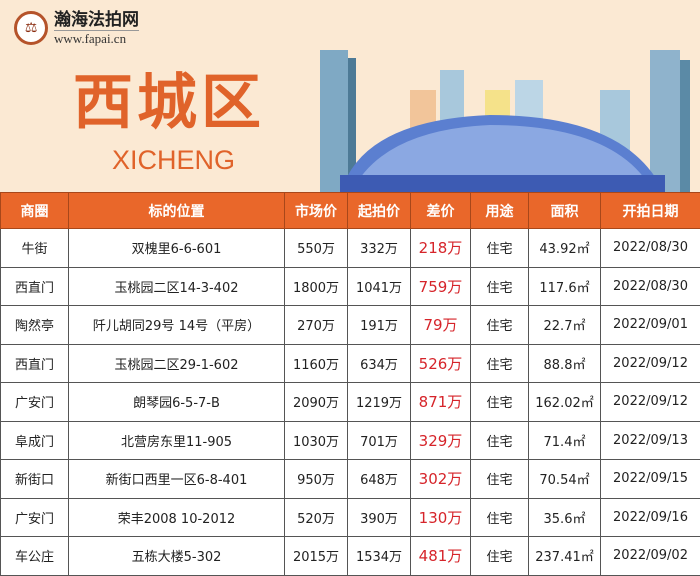  I want to click on cell-area: 71.4㎡, so click(565, 440).